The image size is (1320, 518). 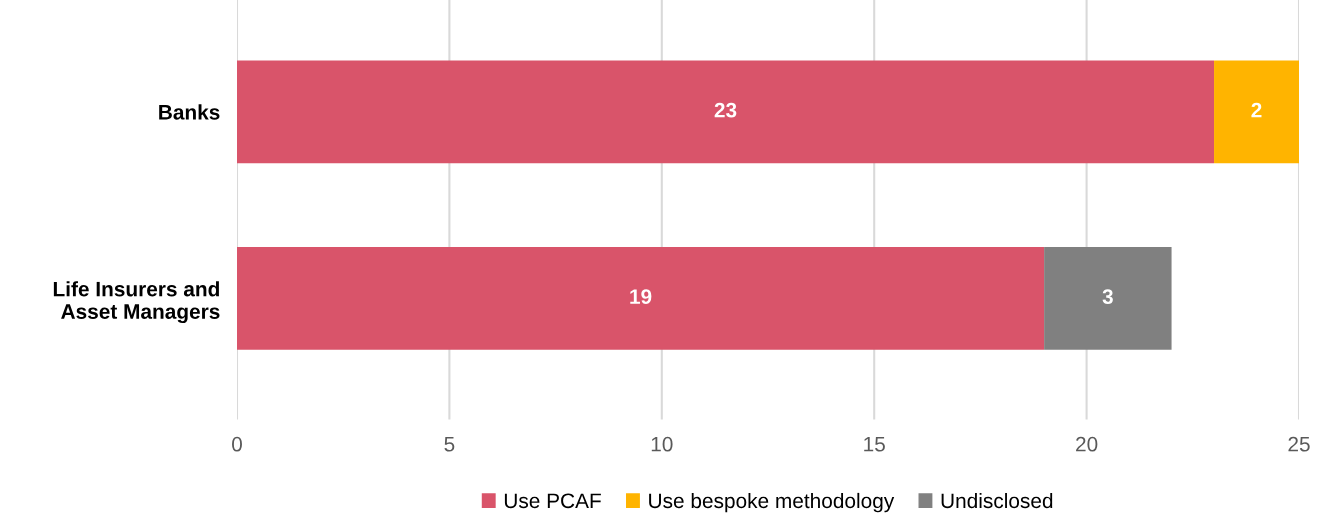 What do you see at coordinates (874, 444) in the screenshot?
I see `x-tick-label: 15` at bounding box center [874, 444].